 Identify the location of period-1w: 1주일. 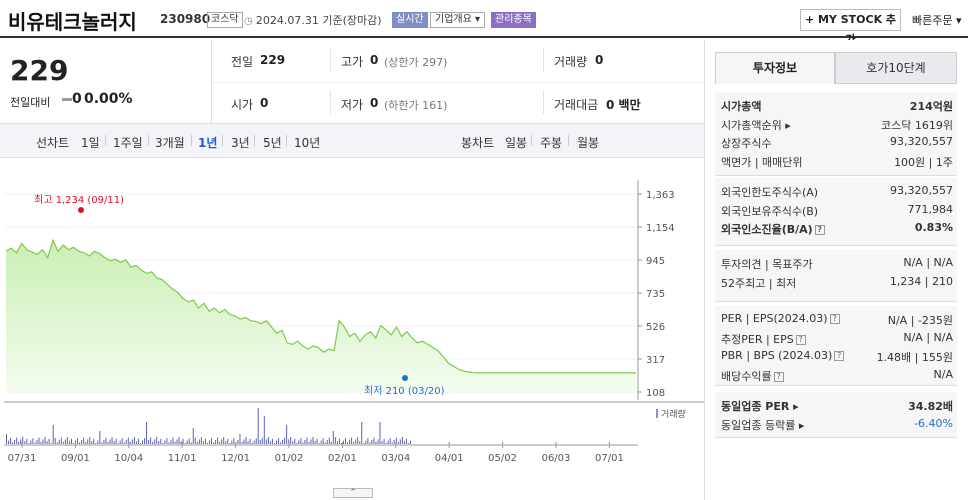
(128, 143).